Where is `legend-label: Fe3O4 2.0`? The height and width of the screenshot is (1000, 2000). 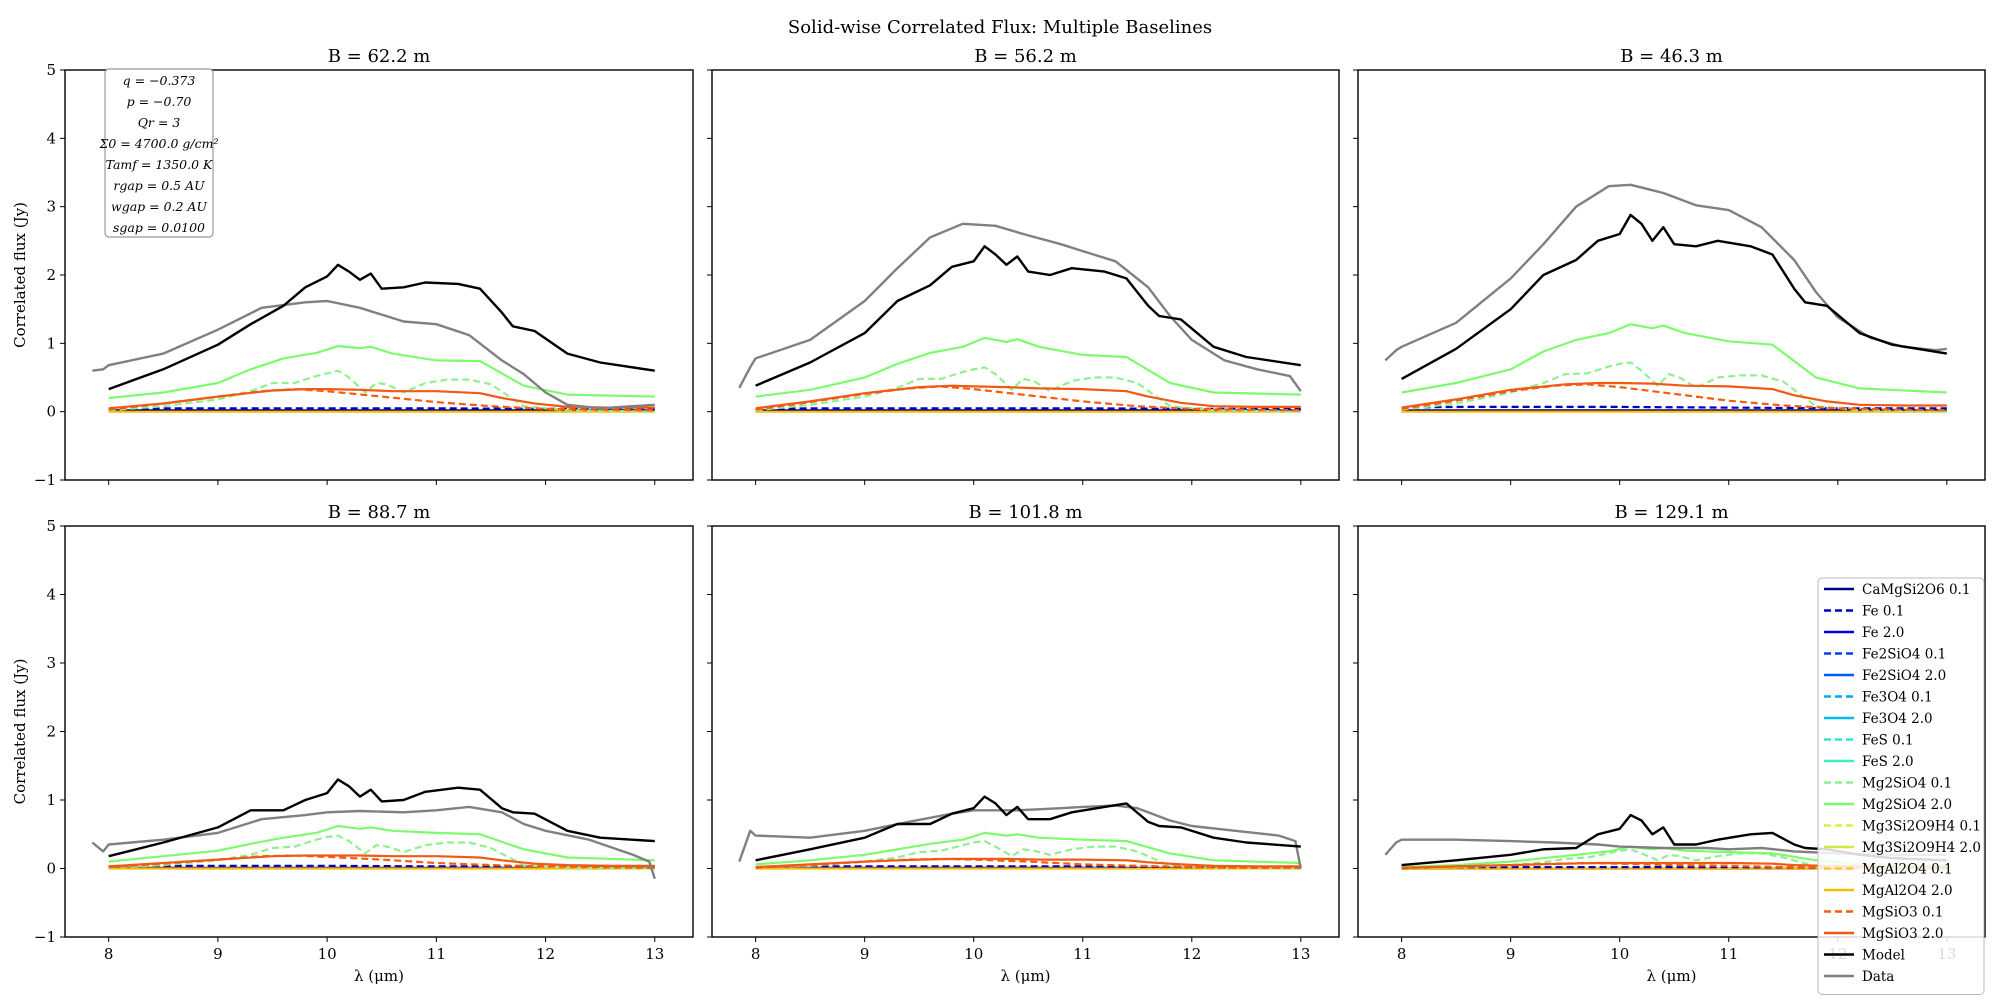
legend-label: Fe3O4 2.0 is located at coordinates (1897, 719).